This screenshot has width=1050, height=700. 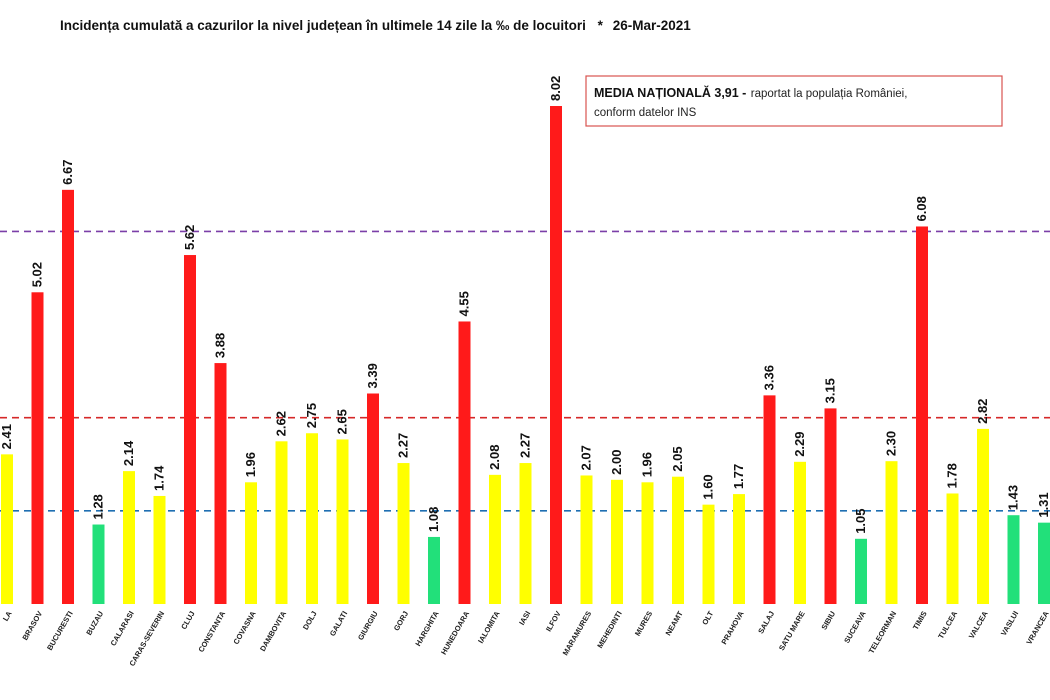 What do you see at coordinates (489, 627) in the screenshot?
I see `category-label-ialomita: IALOMITA` at bounding box center [489, 627].